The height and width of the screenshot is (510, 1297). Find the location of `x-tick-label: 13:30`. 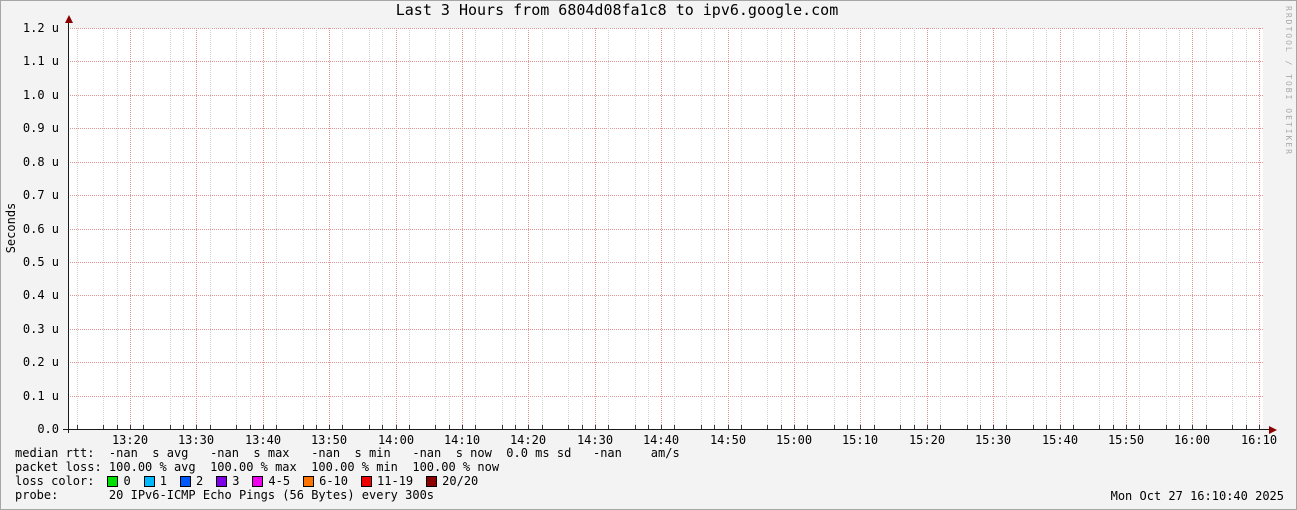

x-tick-label: 13:30 is located at coordinates (196, 440).